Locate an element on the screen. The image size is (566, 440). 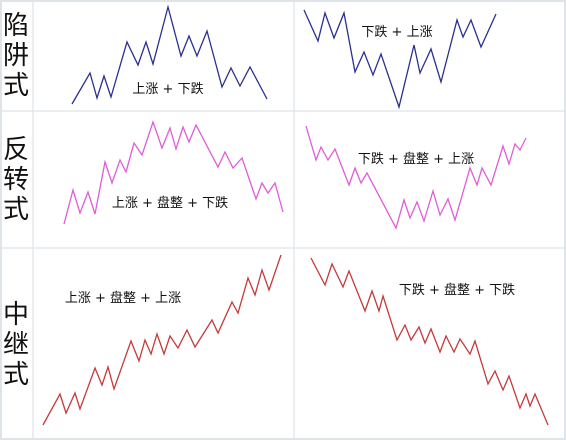
row-label-char: 反 is located at coordinates (15, 150).